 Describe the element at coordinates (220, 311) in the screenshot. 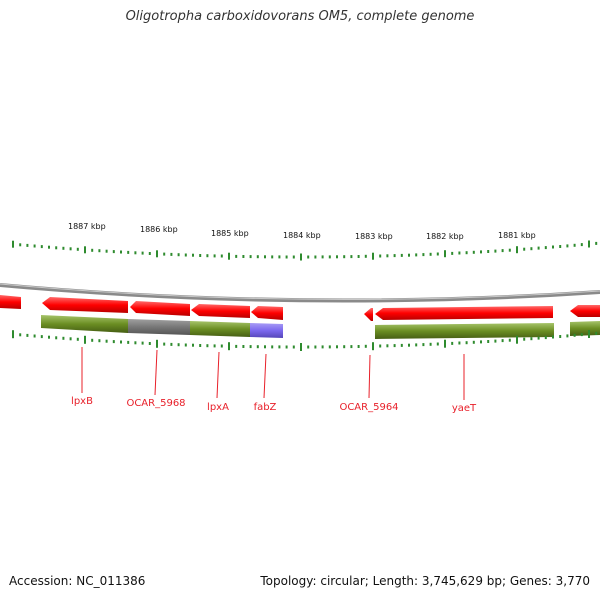

I see `cds-feature-lpxA` at that location.